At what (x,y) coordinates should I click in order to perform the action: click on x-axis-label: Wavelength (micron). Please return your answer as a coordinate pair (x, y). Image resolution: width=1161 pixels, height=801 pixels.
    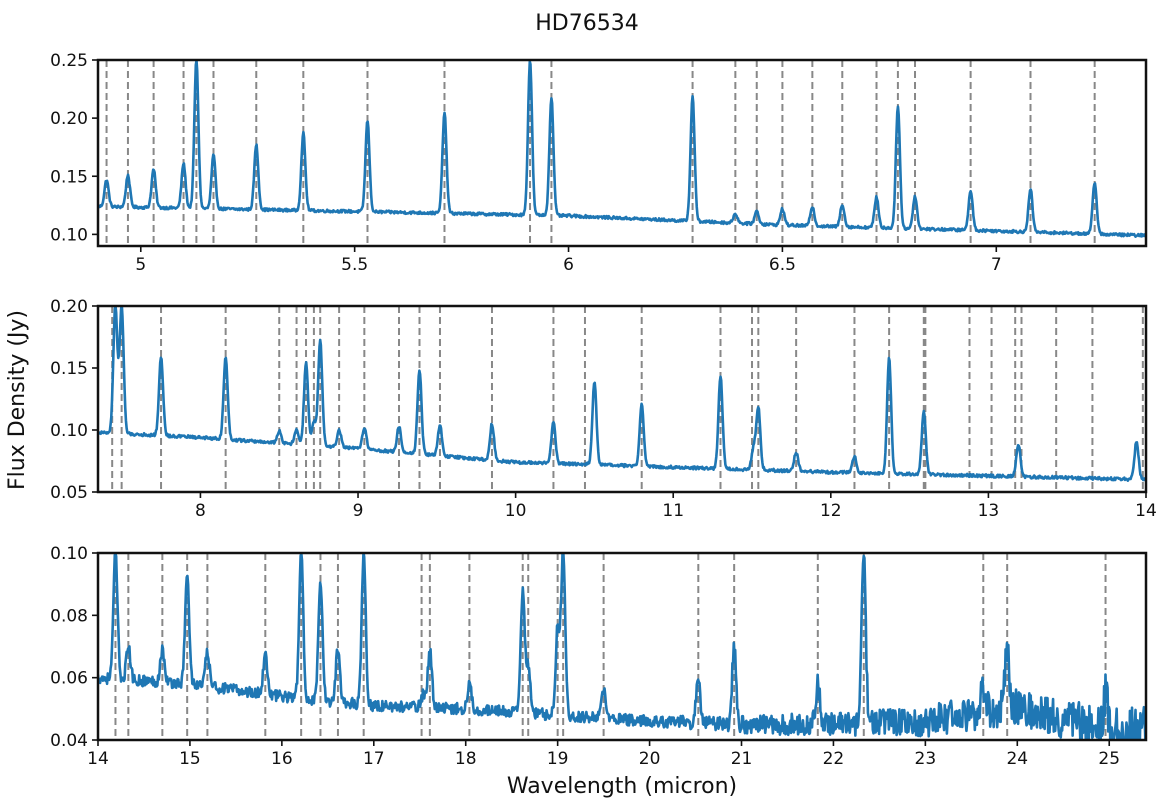
    Looking at the image, I should click on (622, 786).